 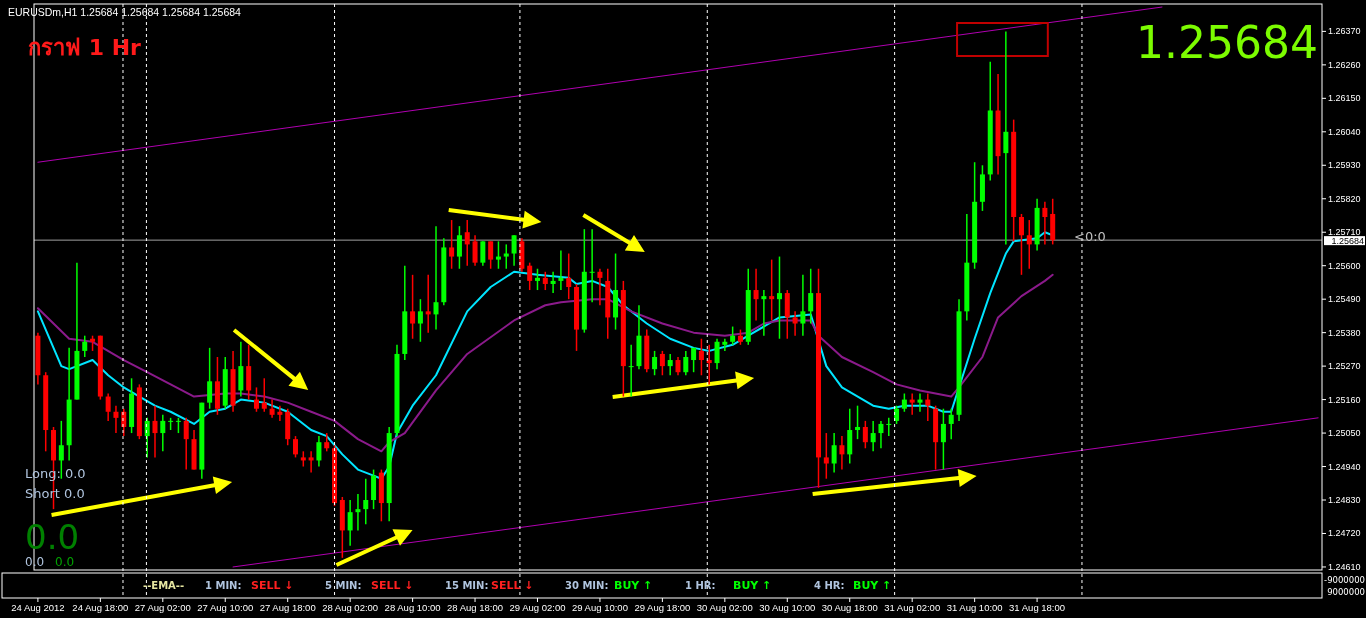 What do you see at coordinates (1037, 607) in the screenshot?
I see `x-tick-label: 31 Aug 18:00` at bounding box center [1037, 607].